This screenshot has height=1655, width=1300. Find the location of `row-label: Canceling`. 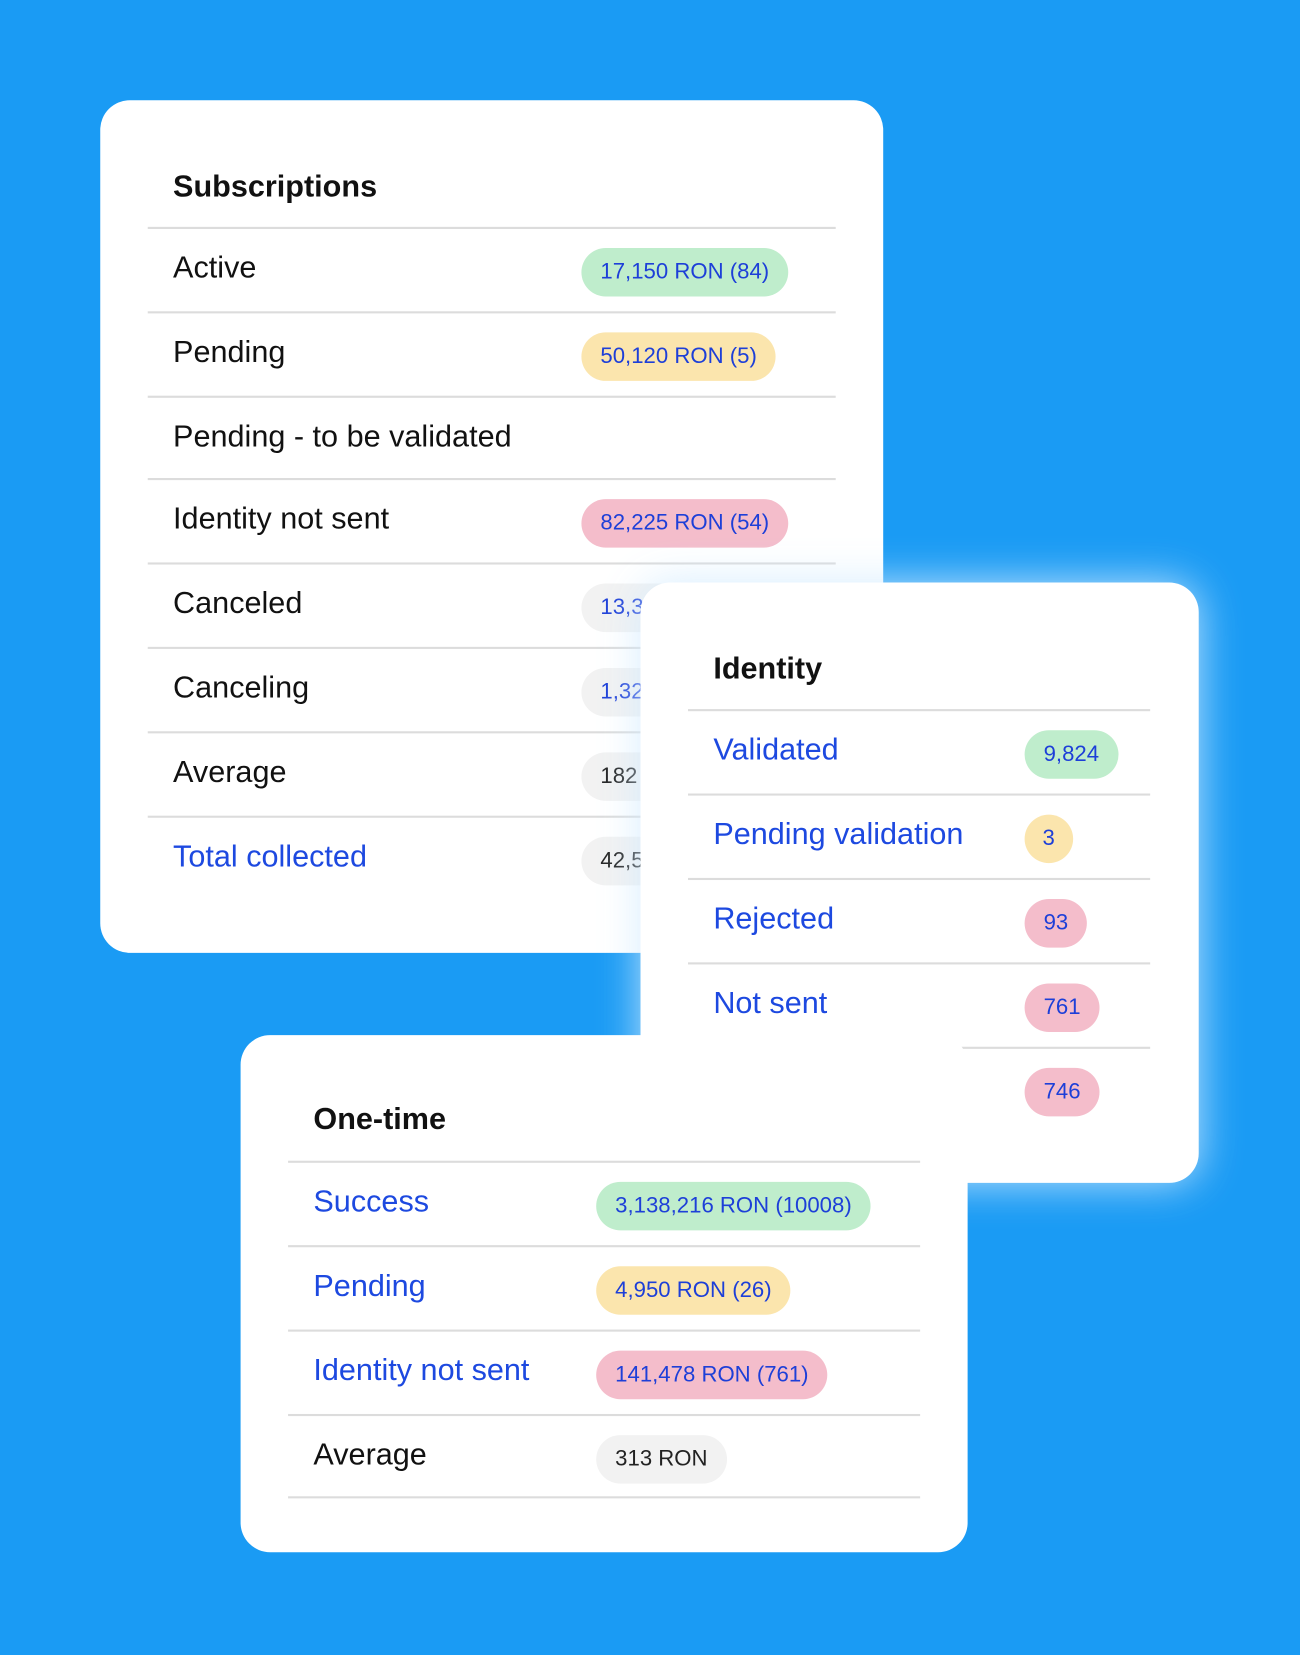

row-label: Canceling is located at coordinates (241, 688).